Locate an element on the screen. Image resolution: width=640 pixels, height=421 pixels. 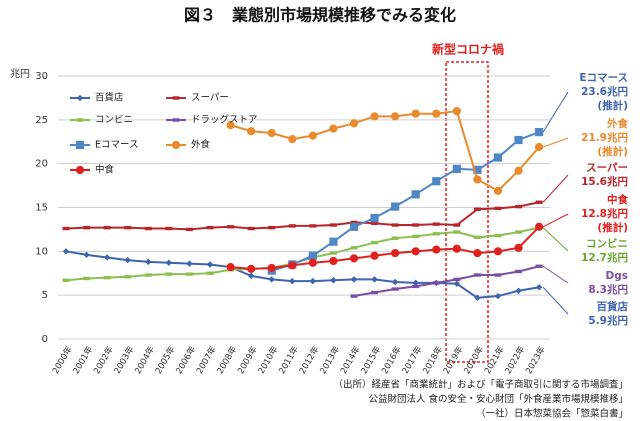
y-tick-label: 10 is located at coordinates (41, 251).